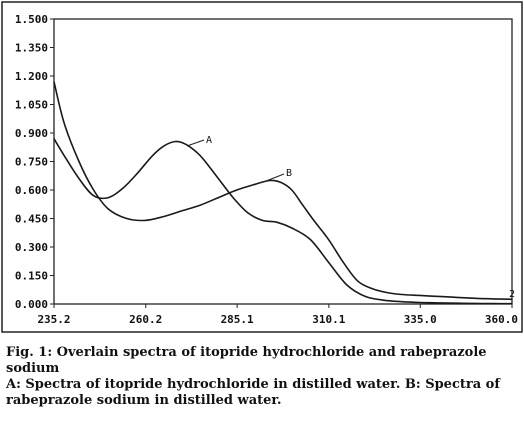 This screenshot has height=424, width=524. What do you see at coordinates (501, 319) in the screenshot?
I see `x-tick-label: 360.0` at bounding box center [501, 319].